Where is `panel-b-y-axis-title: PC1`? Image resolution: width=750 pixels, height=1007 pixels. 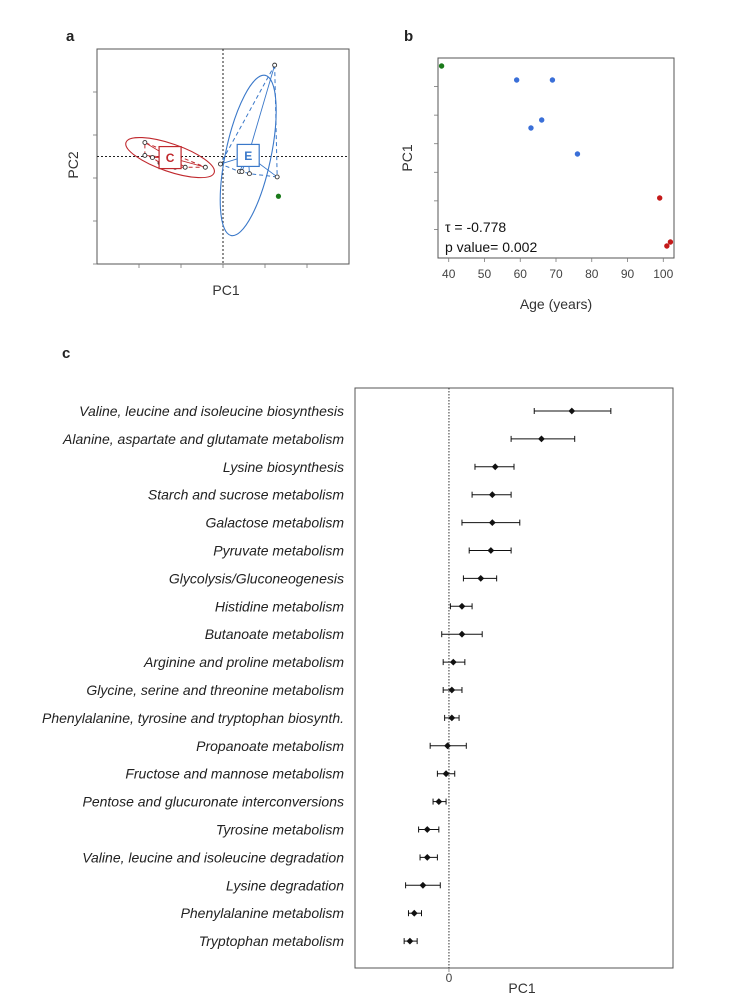
panel-b-y-axis-title: PC1 is located at coordinates (407, 157).